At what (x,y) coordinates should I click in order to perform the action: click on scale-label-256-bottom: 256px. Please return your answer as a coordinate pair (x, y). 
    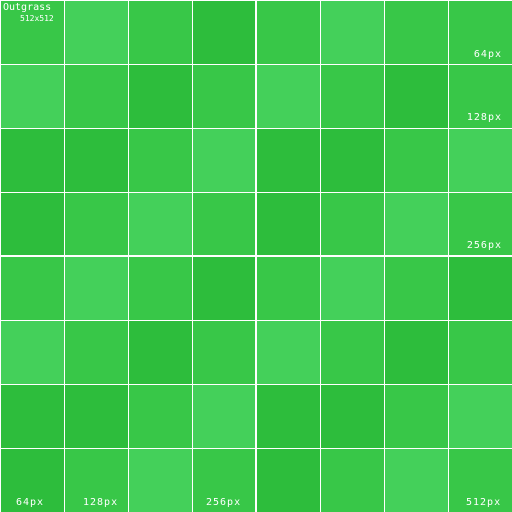
    Looking at the image, I should click on (223, 503).